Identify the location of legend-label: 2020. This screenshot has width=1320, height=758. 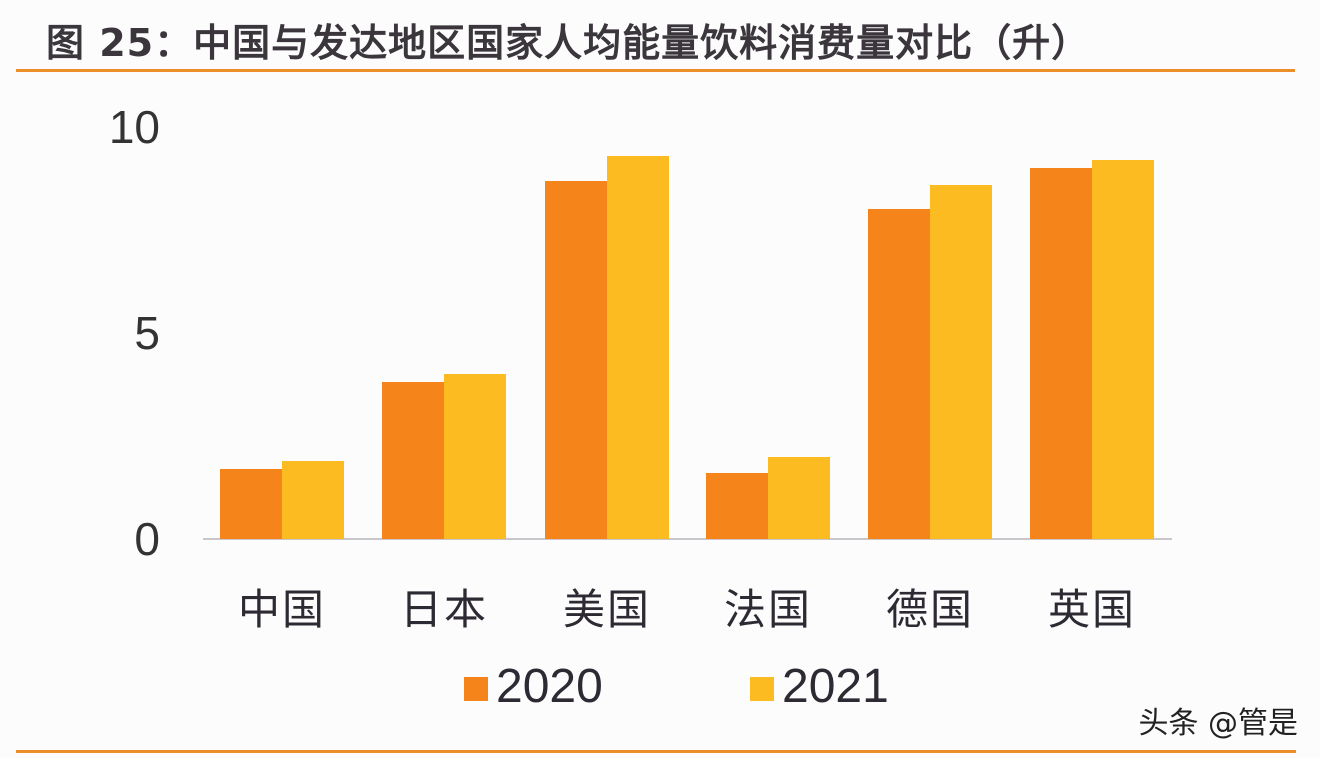
(549, 686).